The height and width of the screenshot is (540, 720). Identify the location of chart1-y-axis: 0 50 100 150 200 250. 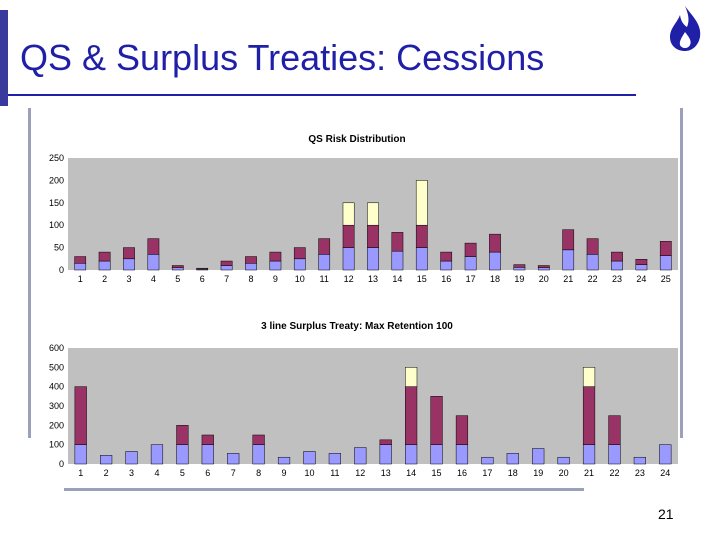
(56, 214).